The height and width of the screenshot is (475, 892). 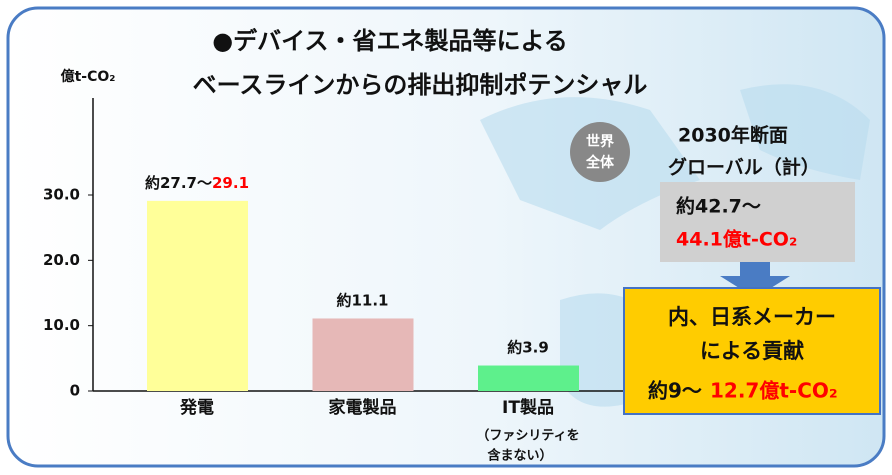 I want to click on annotation: による貢献, so click(x=752, y=351).